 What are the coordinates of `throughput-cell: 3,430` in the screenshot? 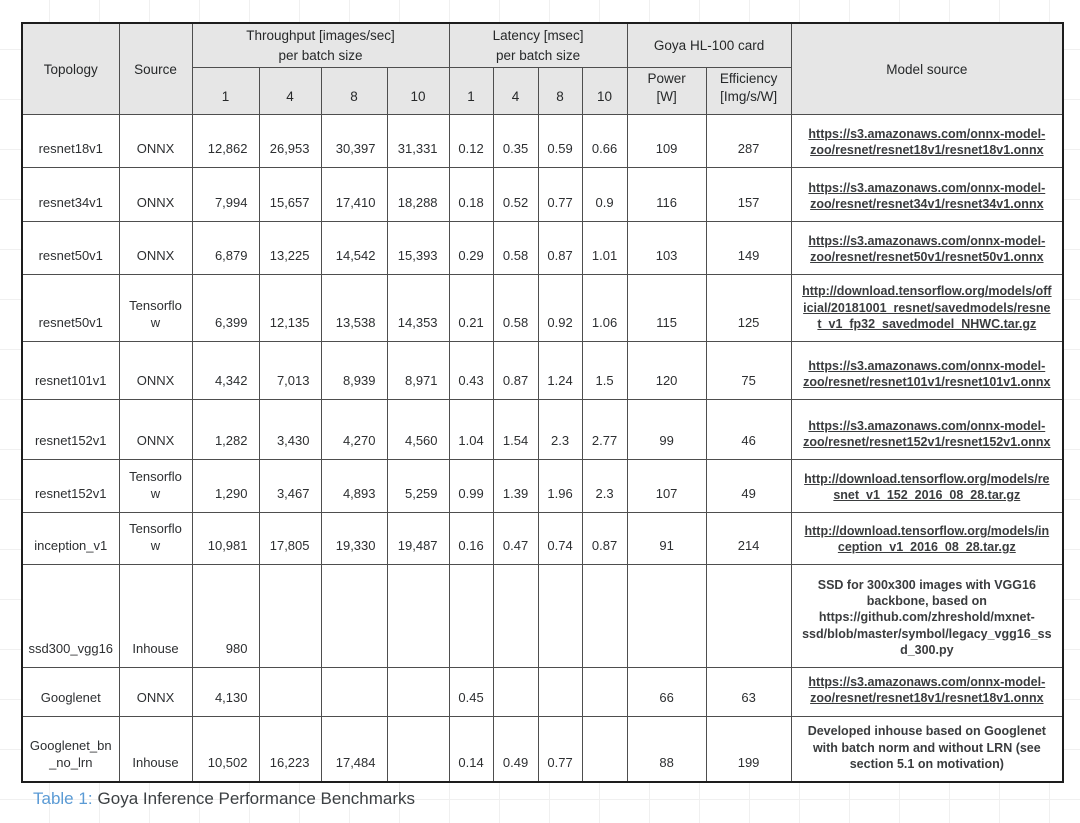 It's located at (290, 430).